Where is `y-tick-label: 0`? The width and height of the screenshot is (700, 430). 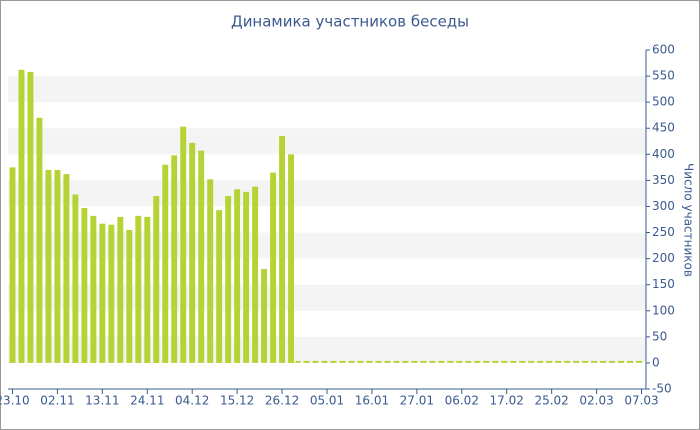 y-tick-label: 0 is located at coordinates (656, 362).